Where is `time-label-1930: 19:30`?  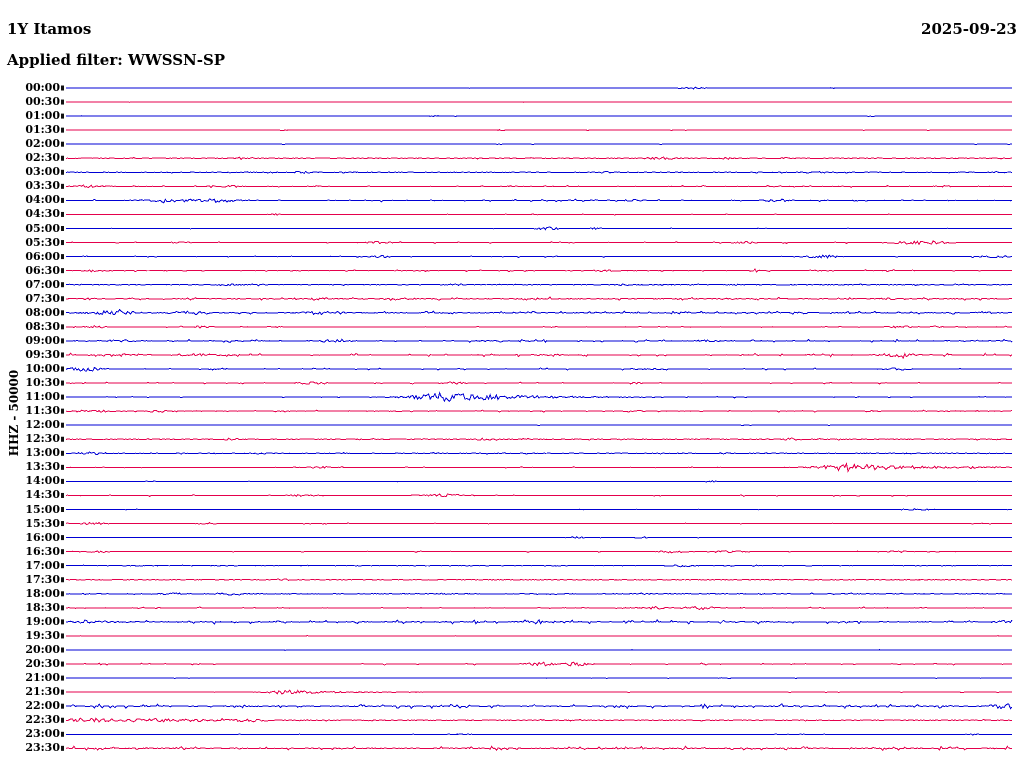 time-label-1930: 19:30 is located at coordinates (42, 635).